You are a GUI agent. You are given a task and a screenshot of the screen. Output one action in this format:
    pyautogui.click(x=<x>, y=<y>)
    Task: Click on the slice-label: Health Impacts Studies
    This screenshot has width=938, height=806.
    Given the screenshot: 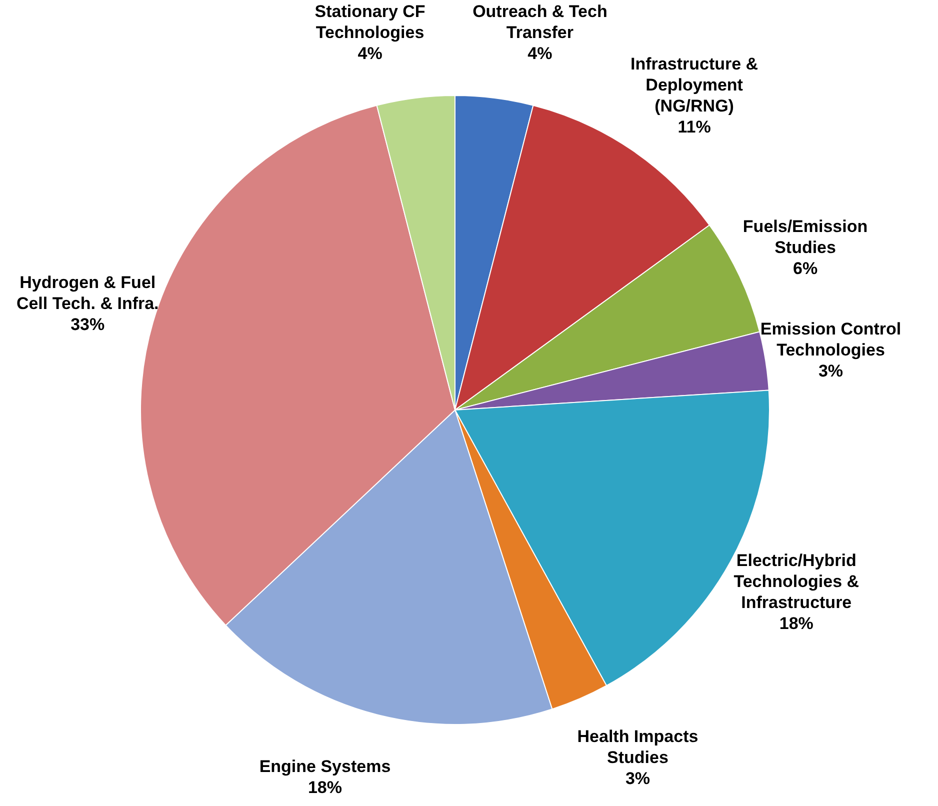 What is the action you would take?
    pyautogui.click(x=637, y=746)
    